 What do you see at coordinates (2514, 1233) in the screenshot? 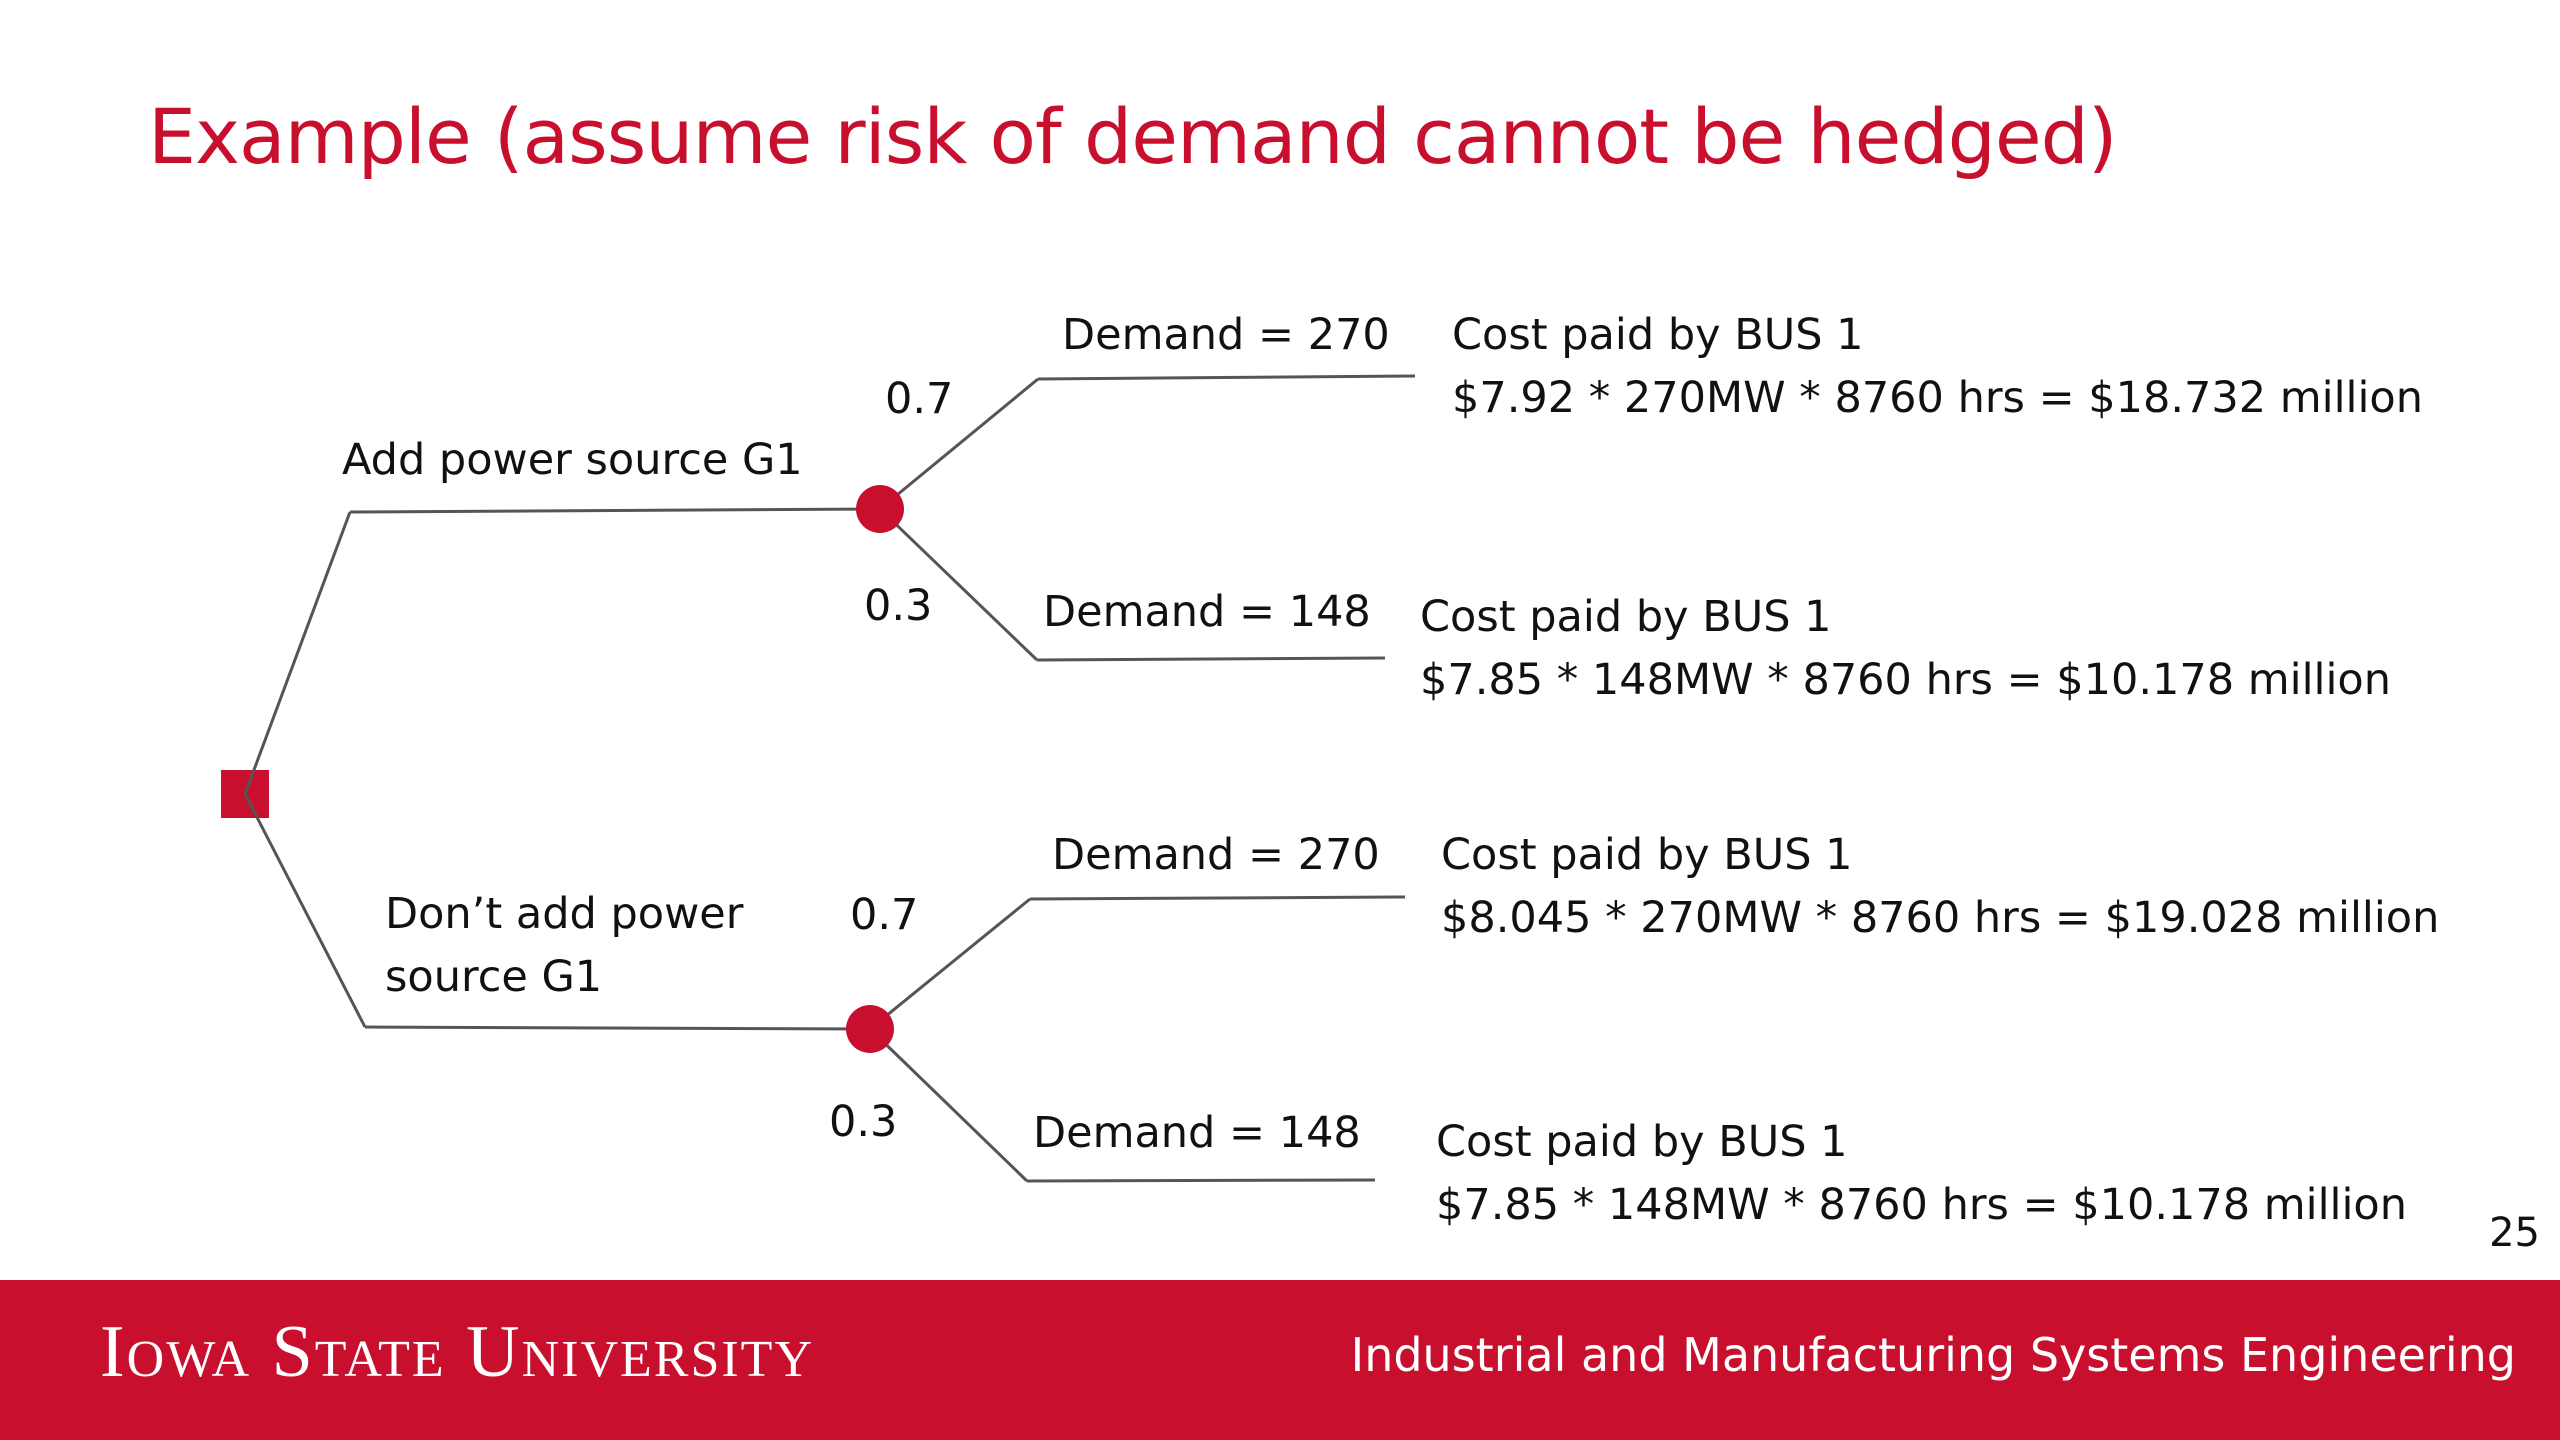
I see `page-number: 25` at bounding box center [2514, 1233].